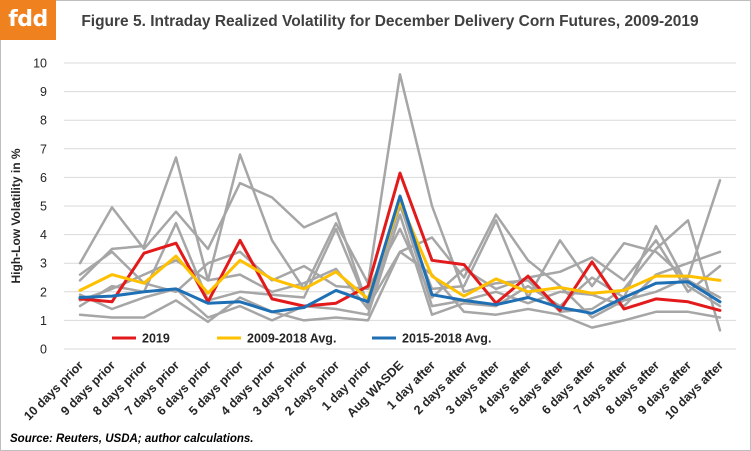  Describe the element at coordinates (400, 263) in the screenshot. I see `series-line-year` at that location.